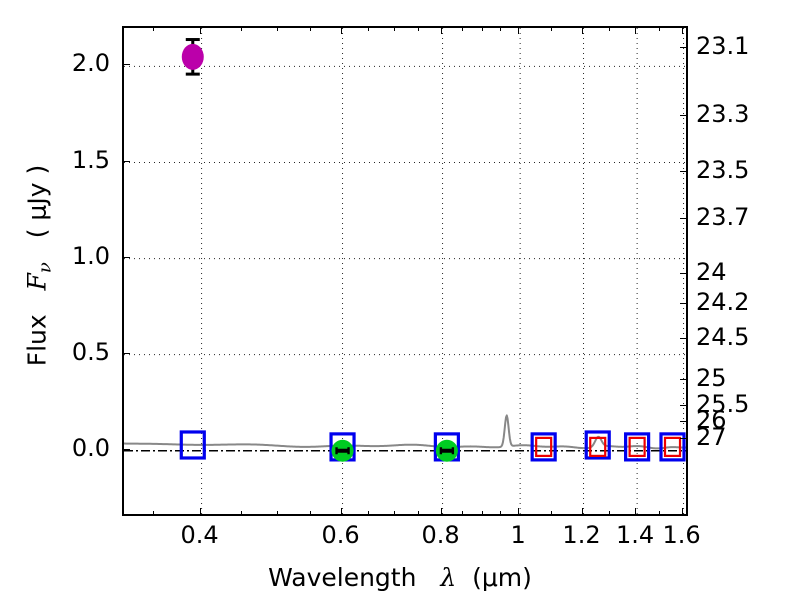 The width and height of the screenshot is (800, 600). I want to click on x-tick-label-1.2: 1.2, so click(581, 535).